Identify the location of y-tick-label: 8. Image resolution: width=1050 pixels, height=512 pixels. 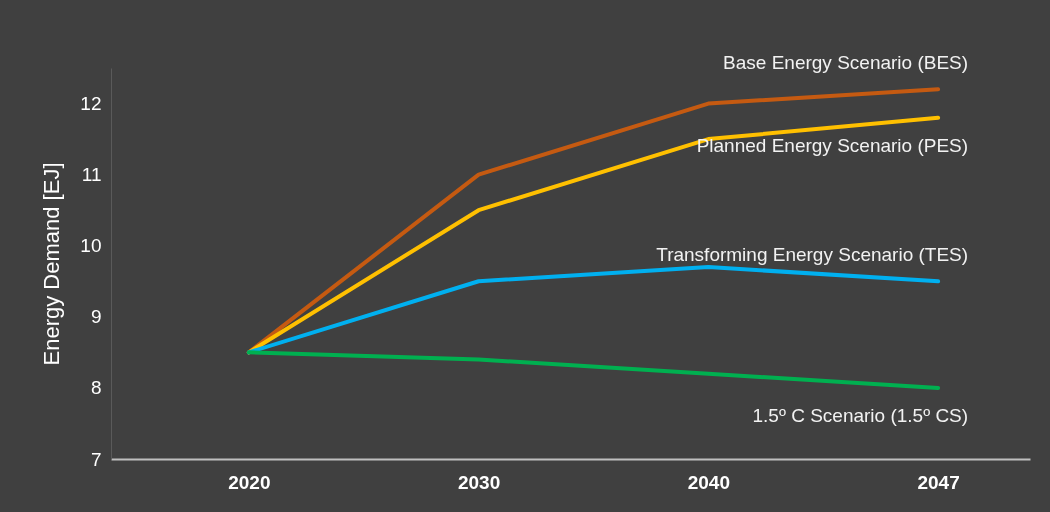
(96, 388).